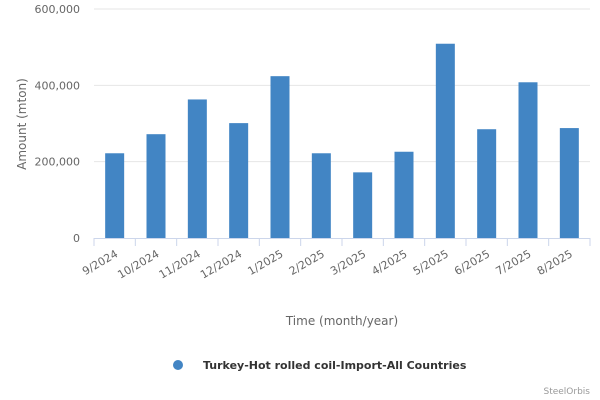 The image size is (600, 400). Describe the element at coordinates (58, 124) in the screenshot. I see `y-axis: 0 200,000 400,000 600,000` at that location.